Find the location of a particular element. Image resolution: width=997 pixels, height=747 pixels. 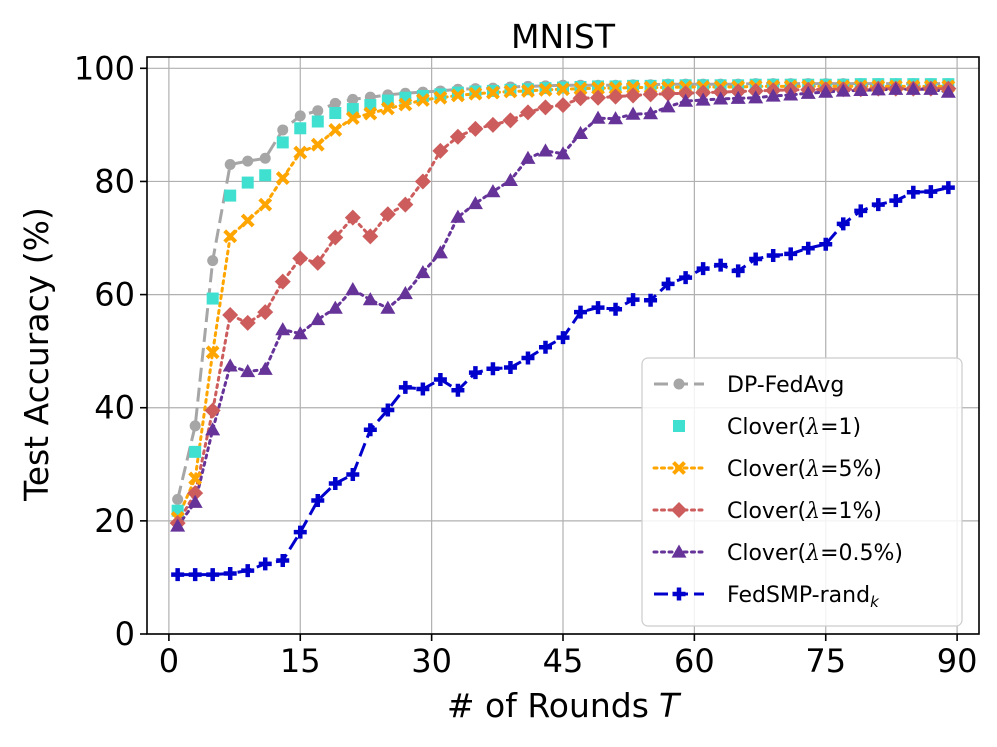

x-tick-label: 30 is located at coordinates (431, 661).